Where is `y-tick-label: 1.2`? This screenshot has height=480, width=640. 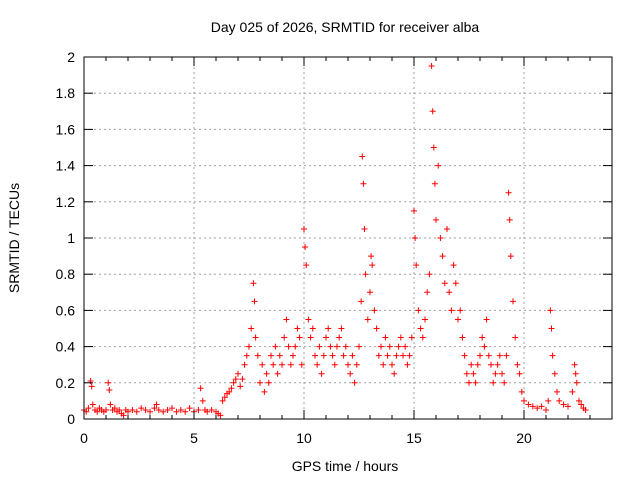
y-tick-label: 1.2 is located at coordinates (66, 202).